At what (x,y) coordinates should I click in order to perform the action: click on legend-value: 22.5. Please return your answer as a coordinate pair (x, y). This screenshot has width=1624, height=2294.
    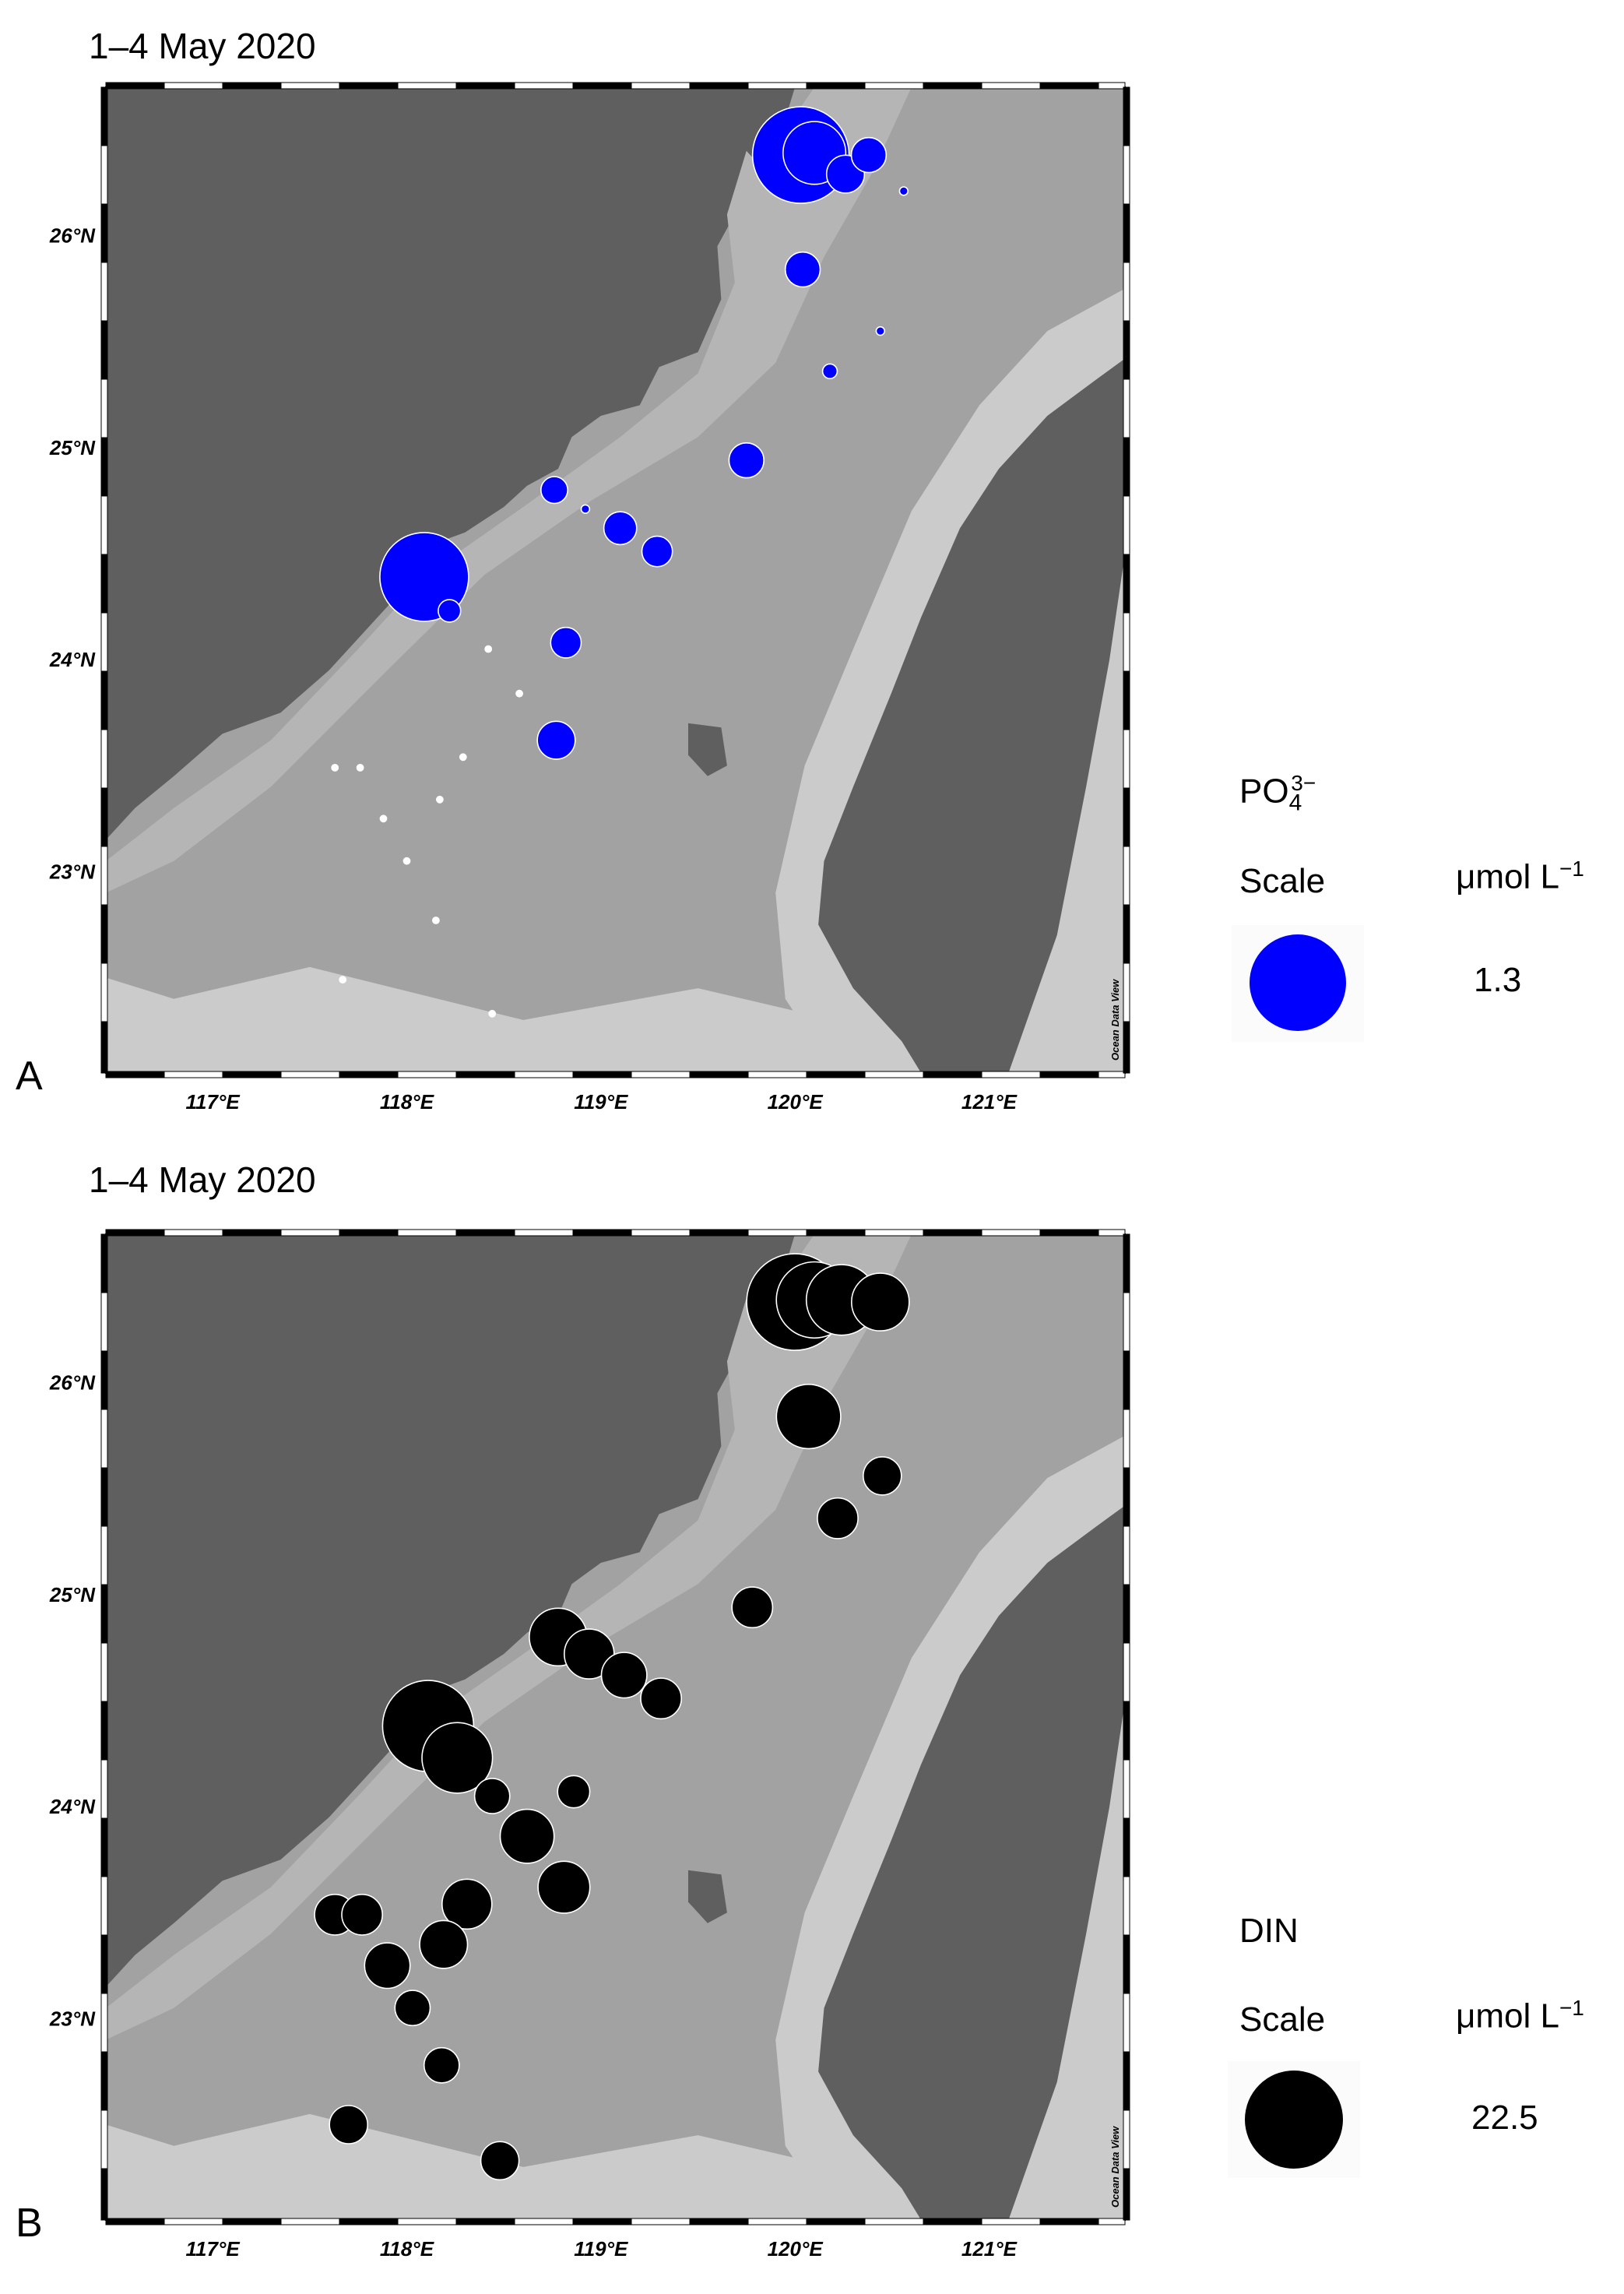
    Looking at the image, I should click on (1504, 2118).